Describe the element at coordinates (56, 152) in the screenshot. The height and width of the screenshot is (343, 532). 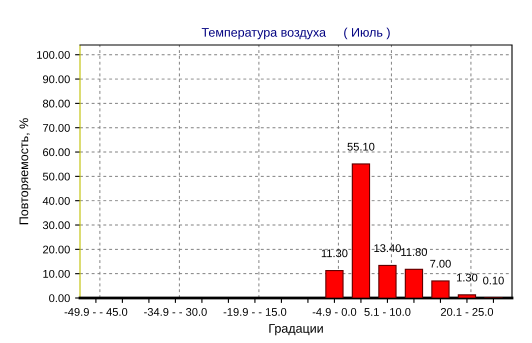
I see `y-tick-label: 60.00` at that location.